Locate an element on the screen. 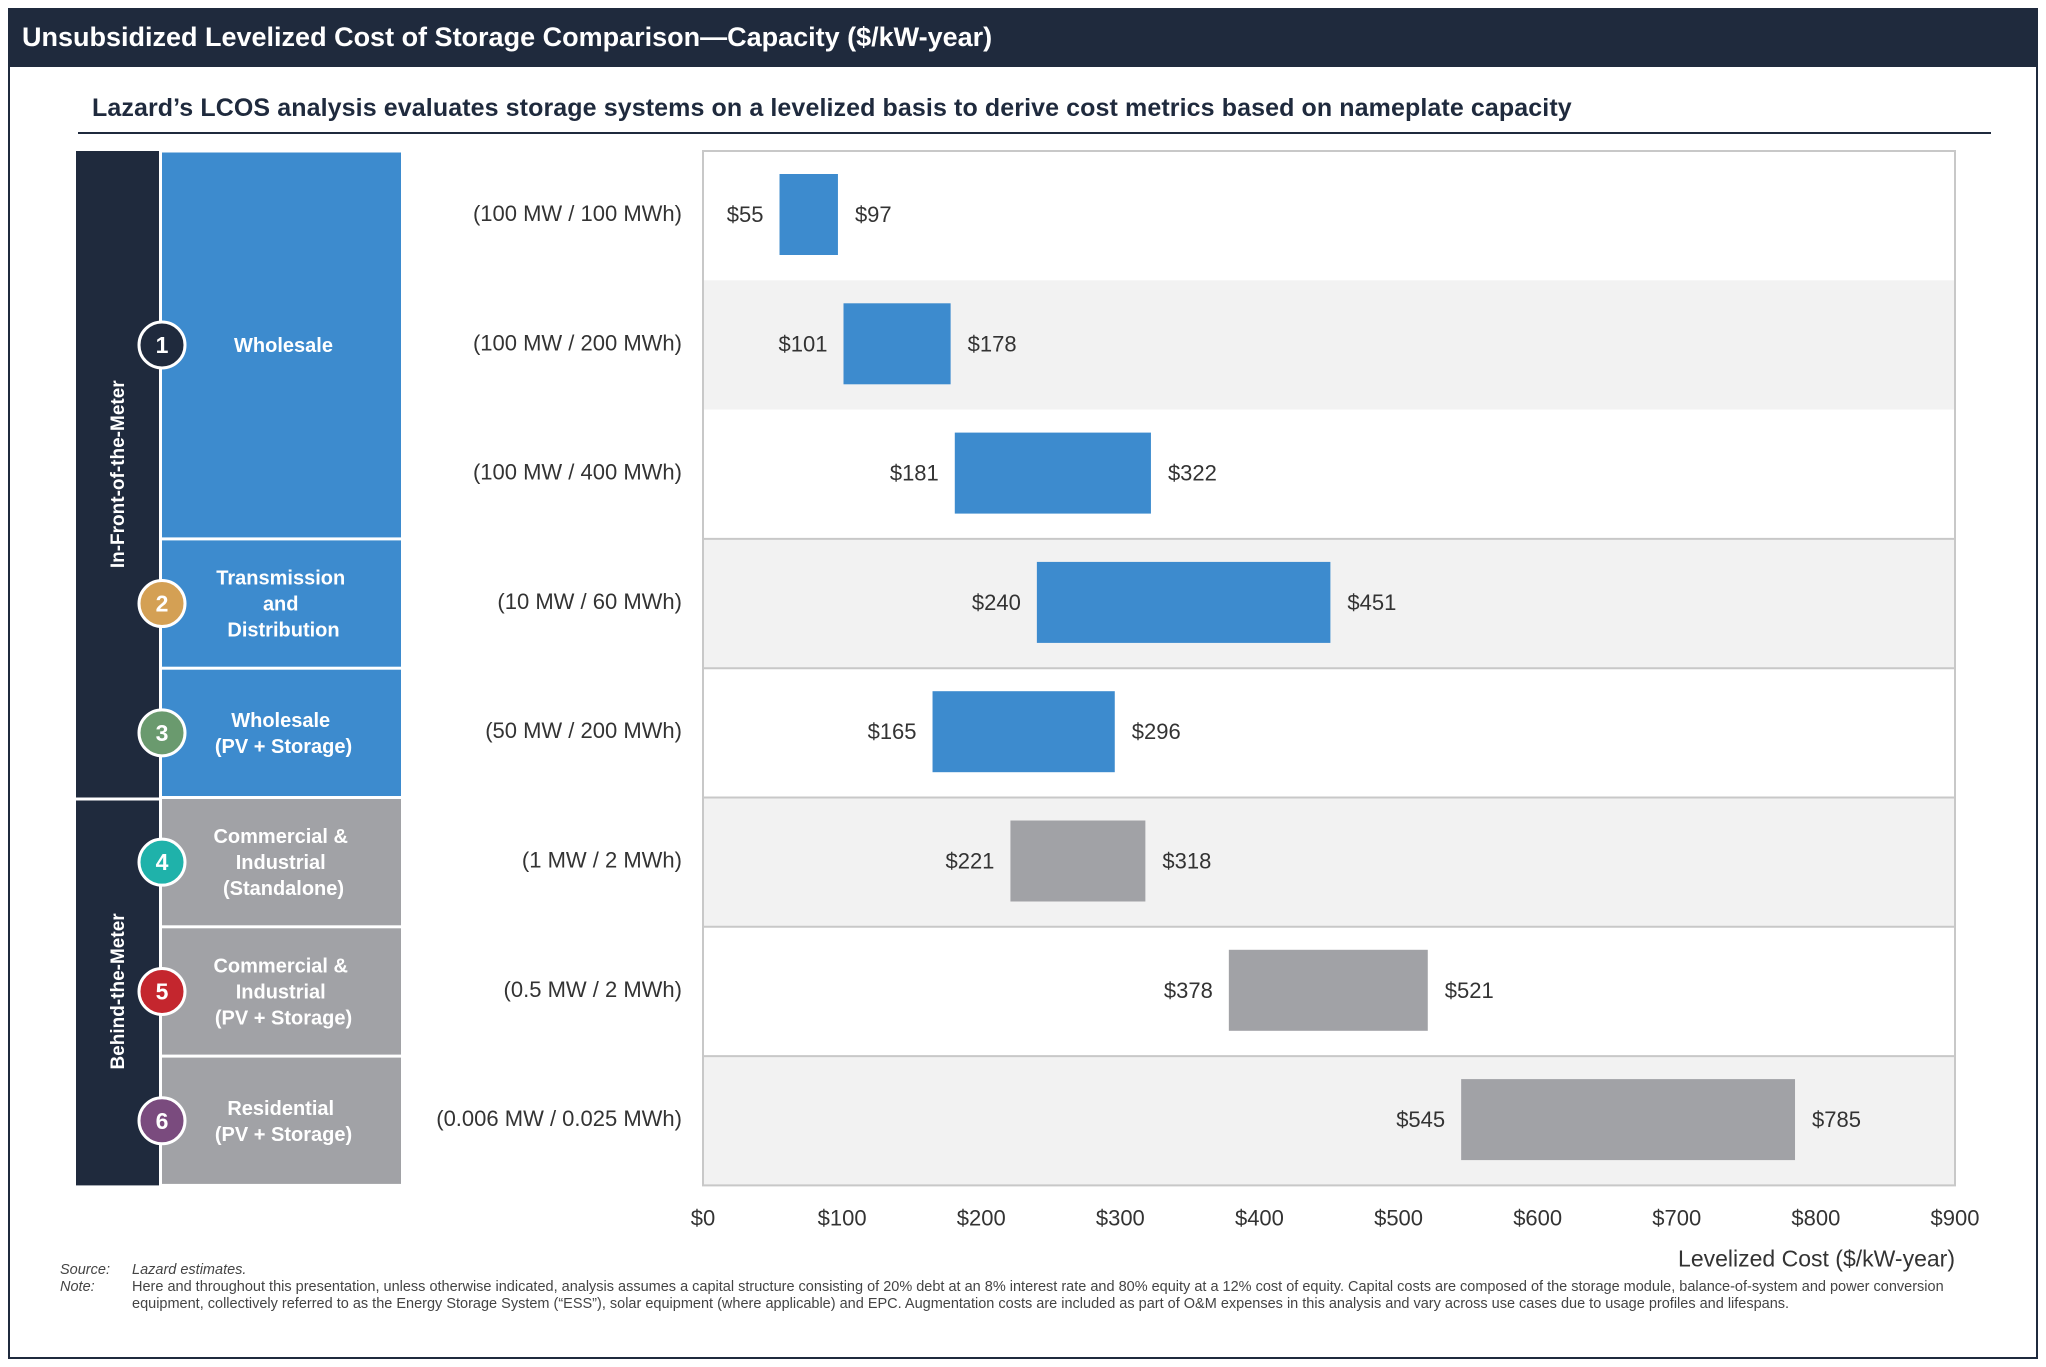 The height and width of the screenshot is (1367, 2046). source-key: Source: is located at coordinates (85, 1270).